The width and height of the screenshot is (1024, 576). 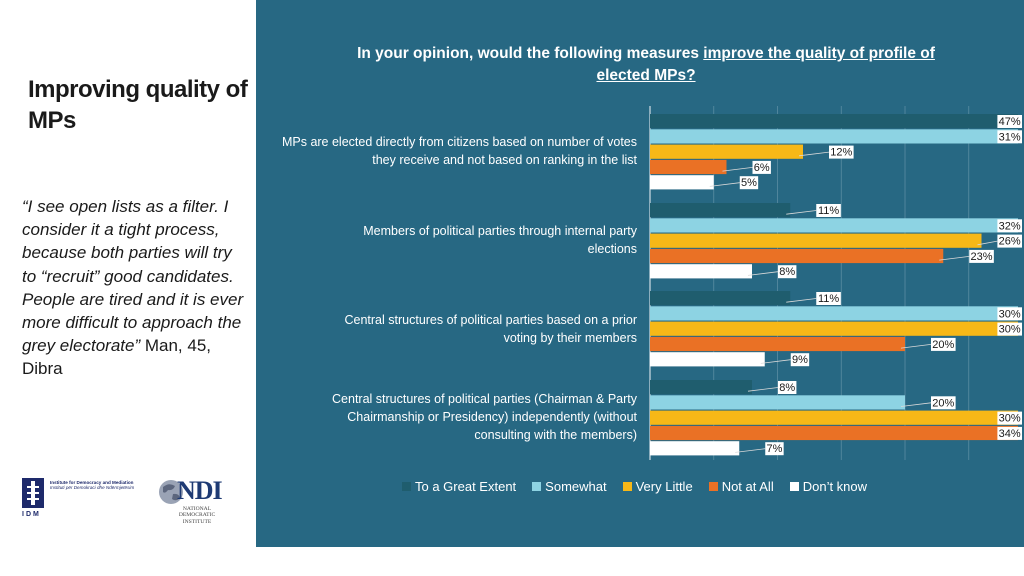 I want to click on data-label: 32%, so click(x=1010, y=226).